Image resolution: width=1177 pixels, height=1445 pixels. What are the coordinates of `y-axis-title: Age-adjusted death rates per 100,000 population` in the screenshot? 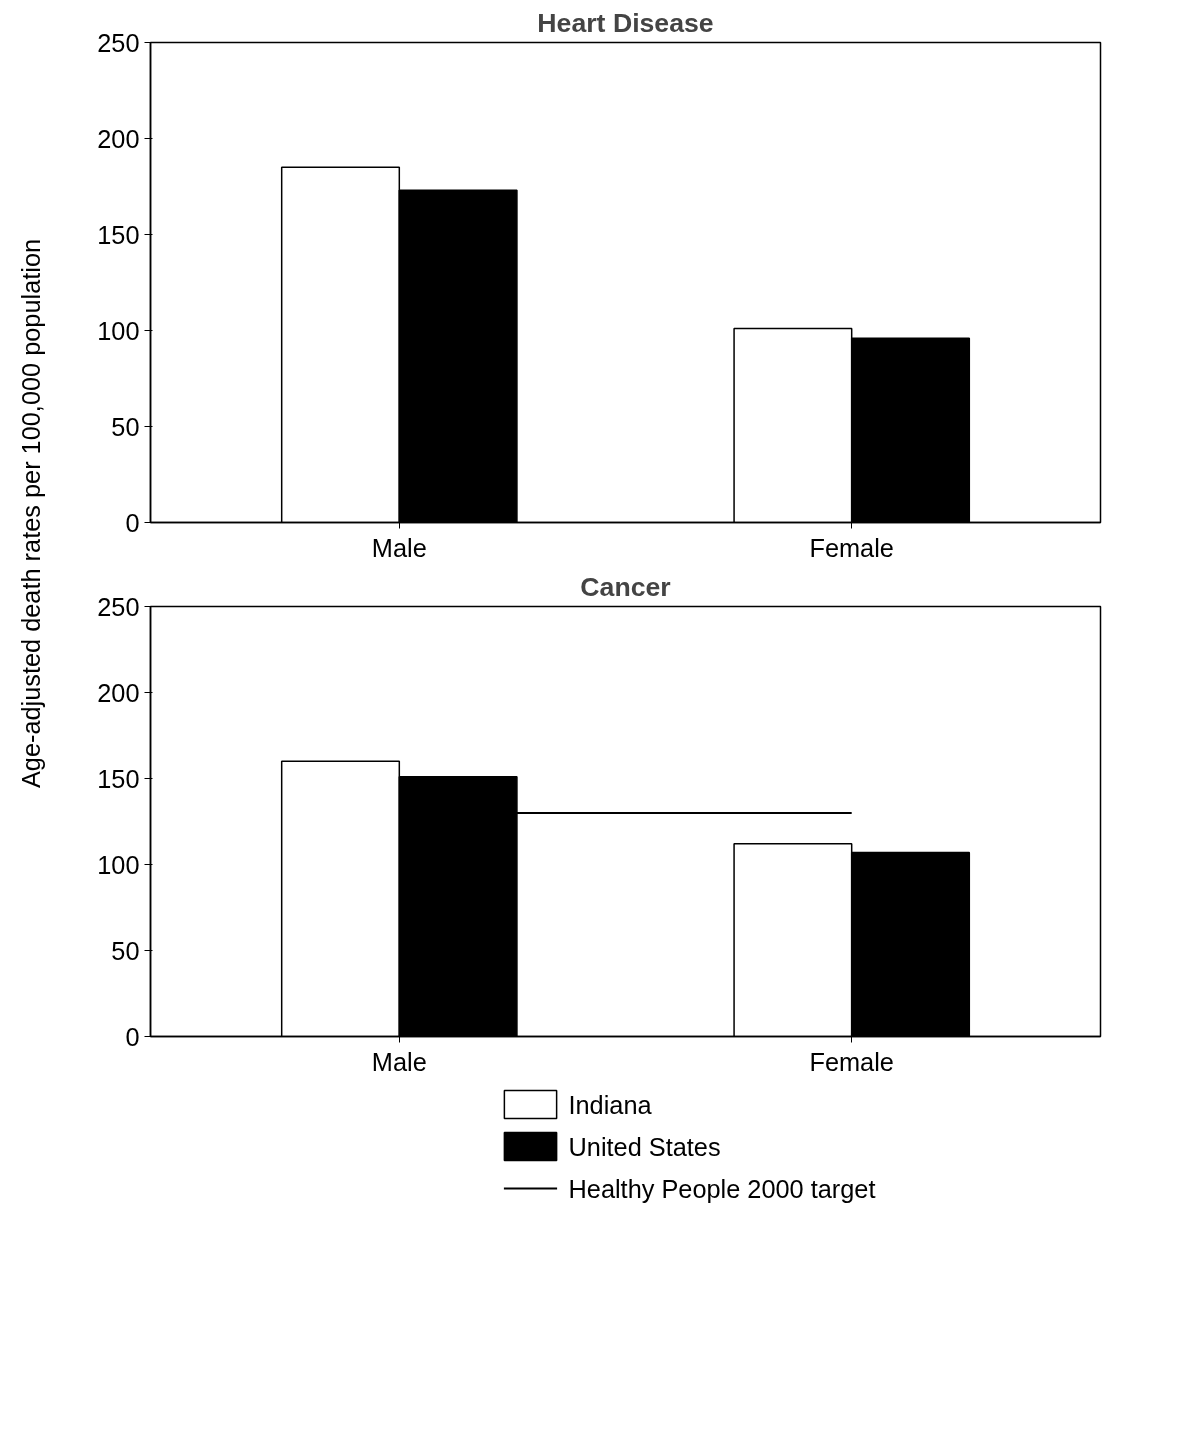 It's located at (30, 513).